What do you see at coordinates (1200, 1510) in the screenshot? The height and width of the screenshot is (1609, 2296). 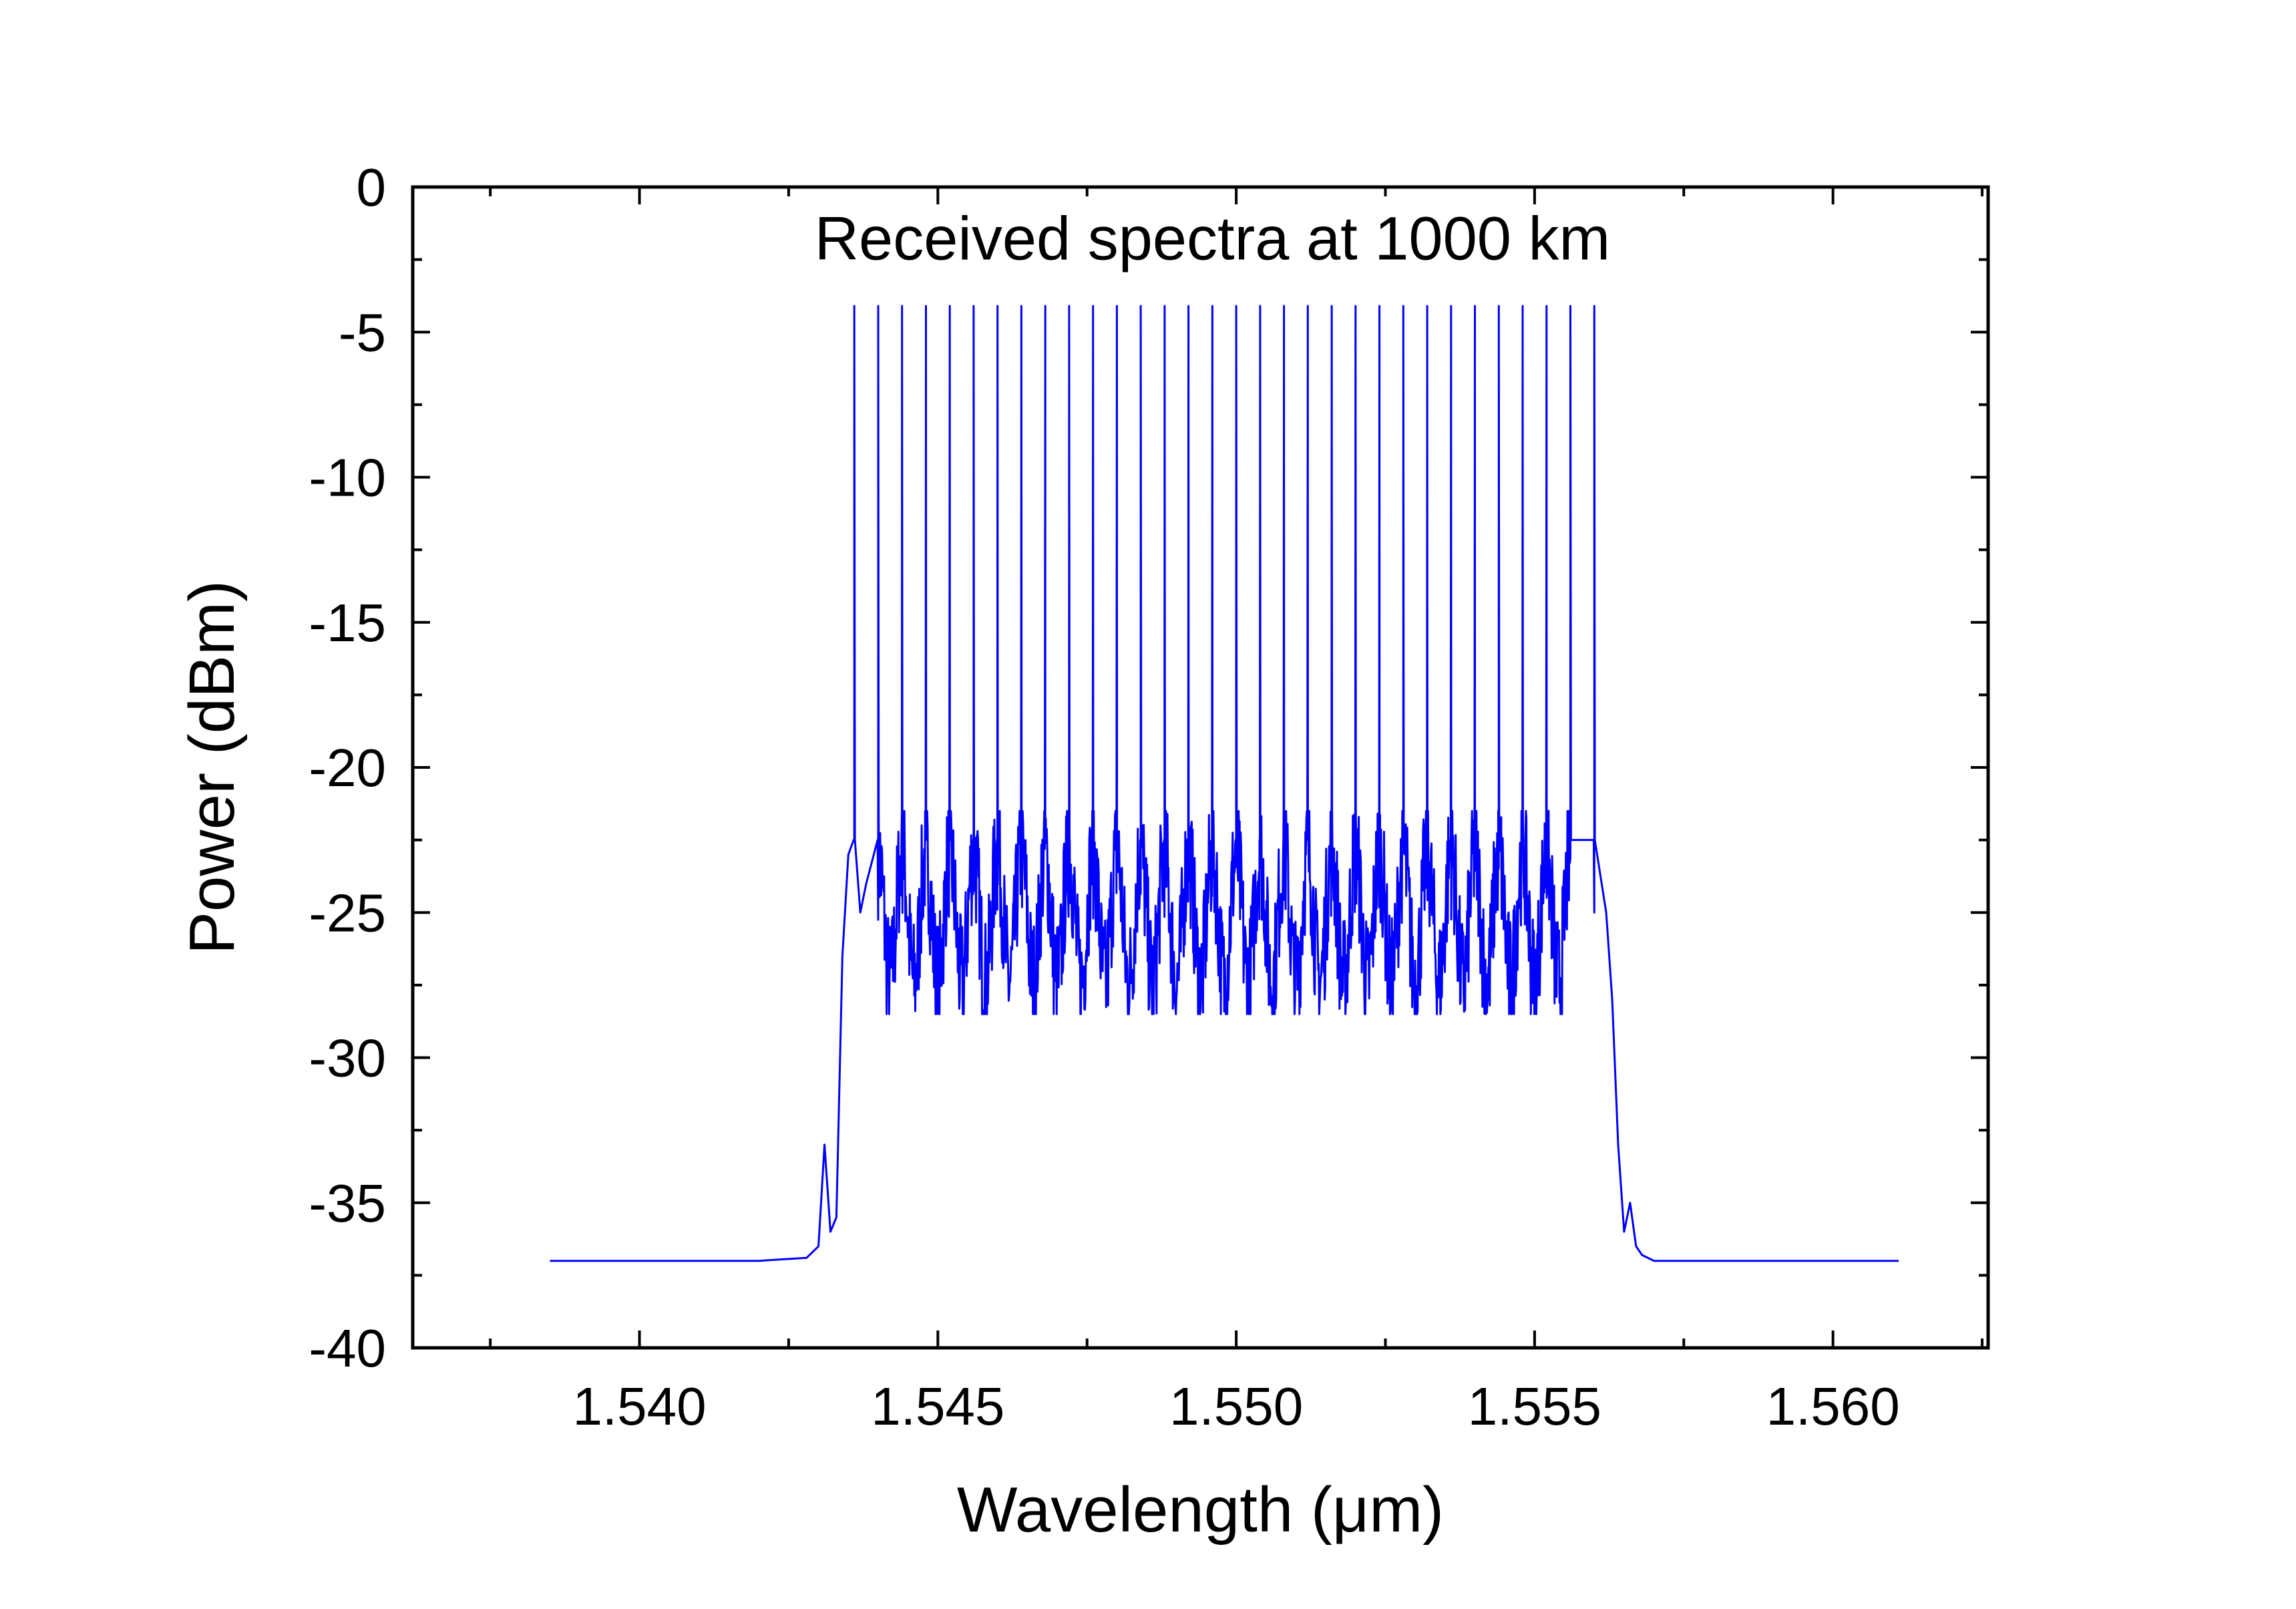 I see `x-axis-title: Wavelength (μm)` at bounding box center [1200, 1510].